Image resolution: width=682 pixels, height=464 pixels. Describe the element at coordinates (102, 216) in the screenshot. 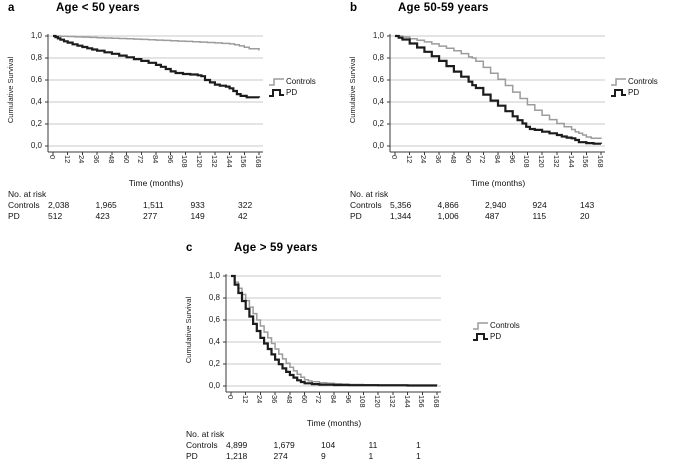

I see `risk-count: 423` at that location.